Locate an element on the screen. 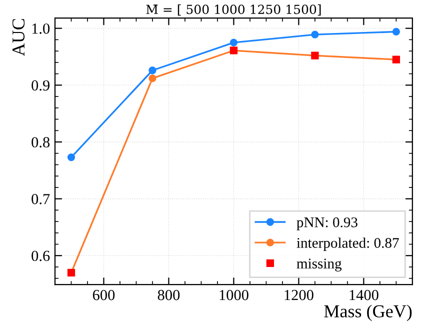  y-tick-label: 0.8 is located at coordinates (41, 142).